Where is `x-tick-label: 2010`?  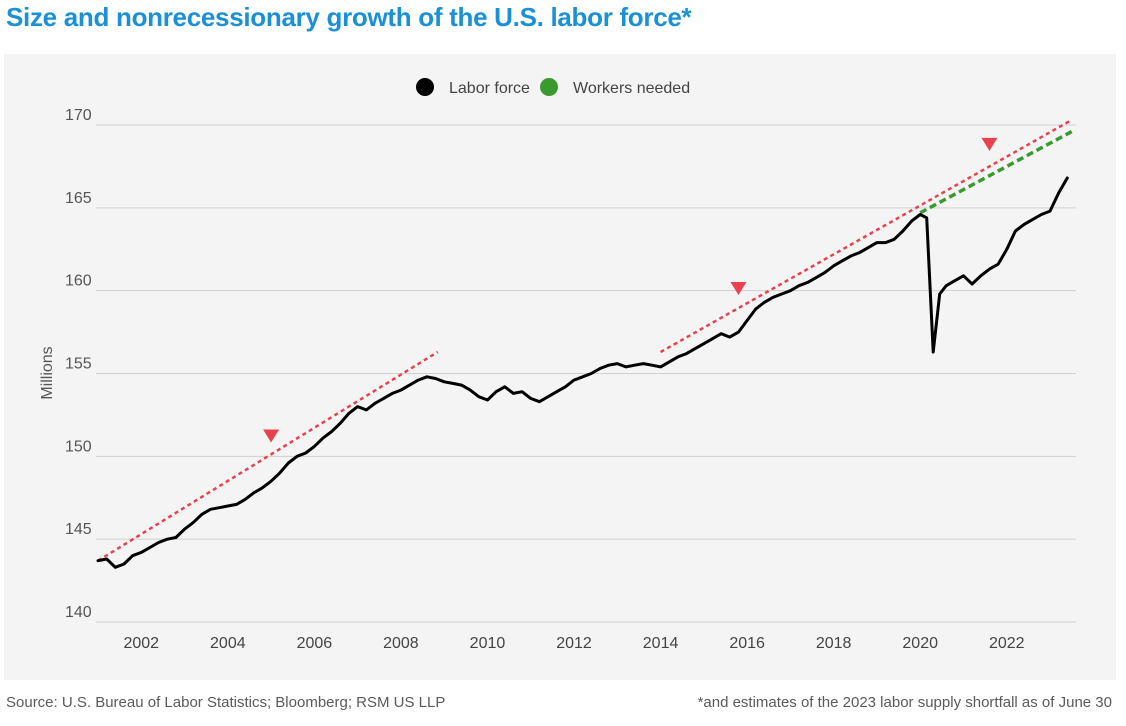
x-tick-label: 2010 is located at coordinates (488, 643).